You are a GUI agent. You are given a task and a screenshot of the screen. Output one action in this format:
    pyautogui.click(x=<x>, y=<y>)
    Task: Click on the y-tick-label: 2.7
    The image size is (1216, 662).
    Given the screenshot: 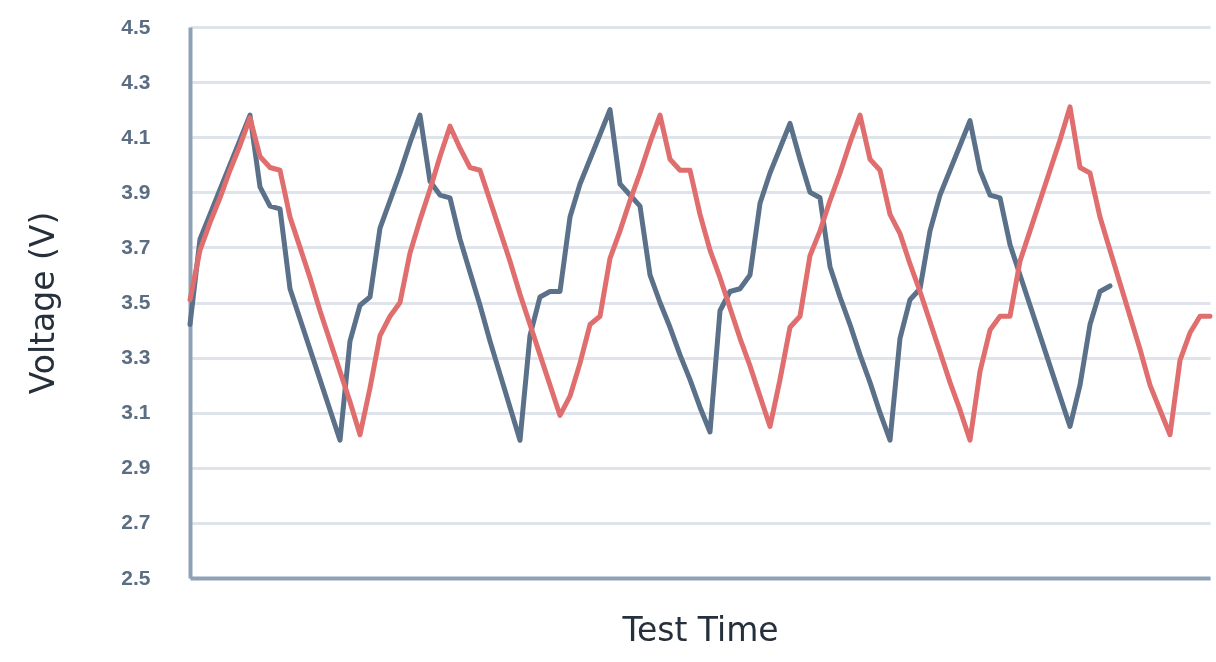 What is the action you would take?
    pyautogui.click(x=136, y=522)
    